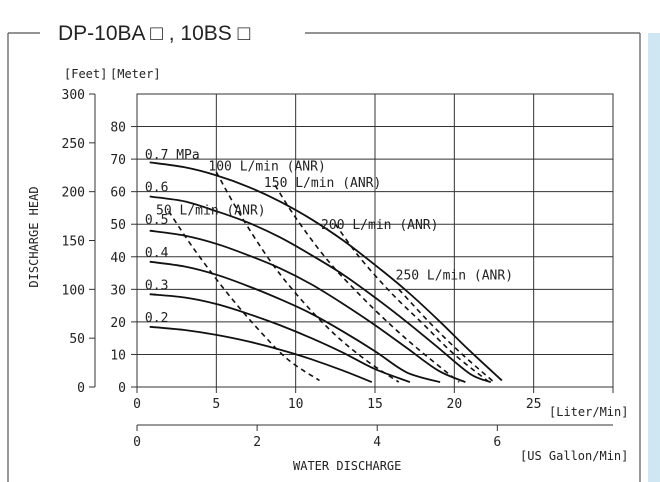  What do you see at coordinates (375, 404) in the screenshot?
I see `x-tick-label-15: 15` at bounding box center [375, 404].